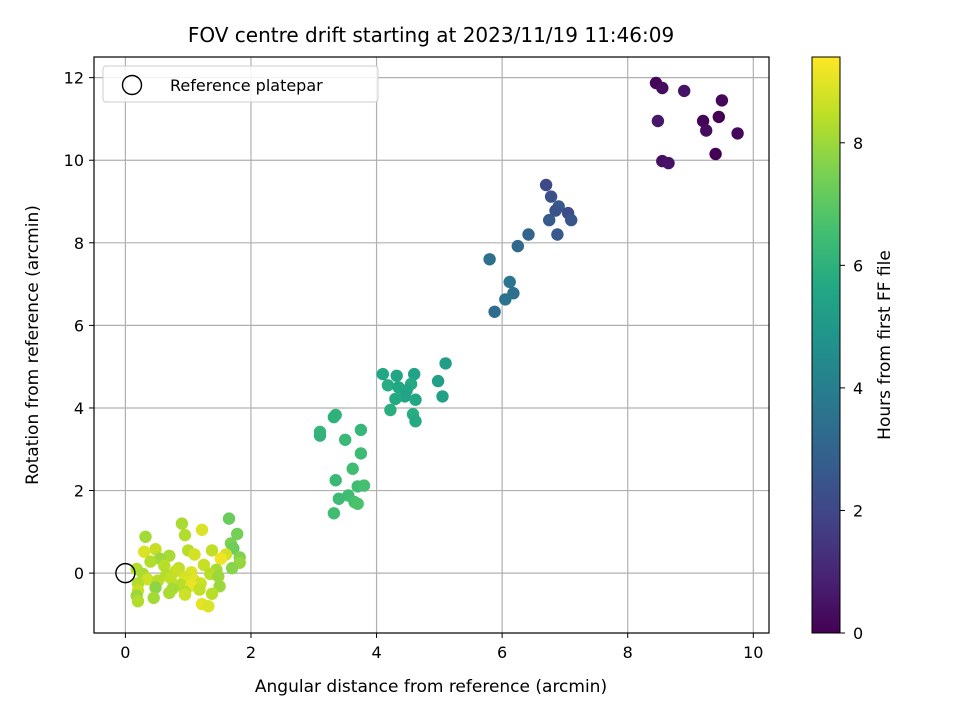  I want to click on colorbar-tick-label: 0, so click(858, 633).